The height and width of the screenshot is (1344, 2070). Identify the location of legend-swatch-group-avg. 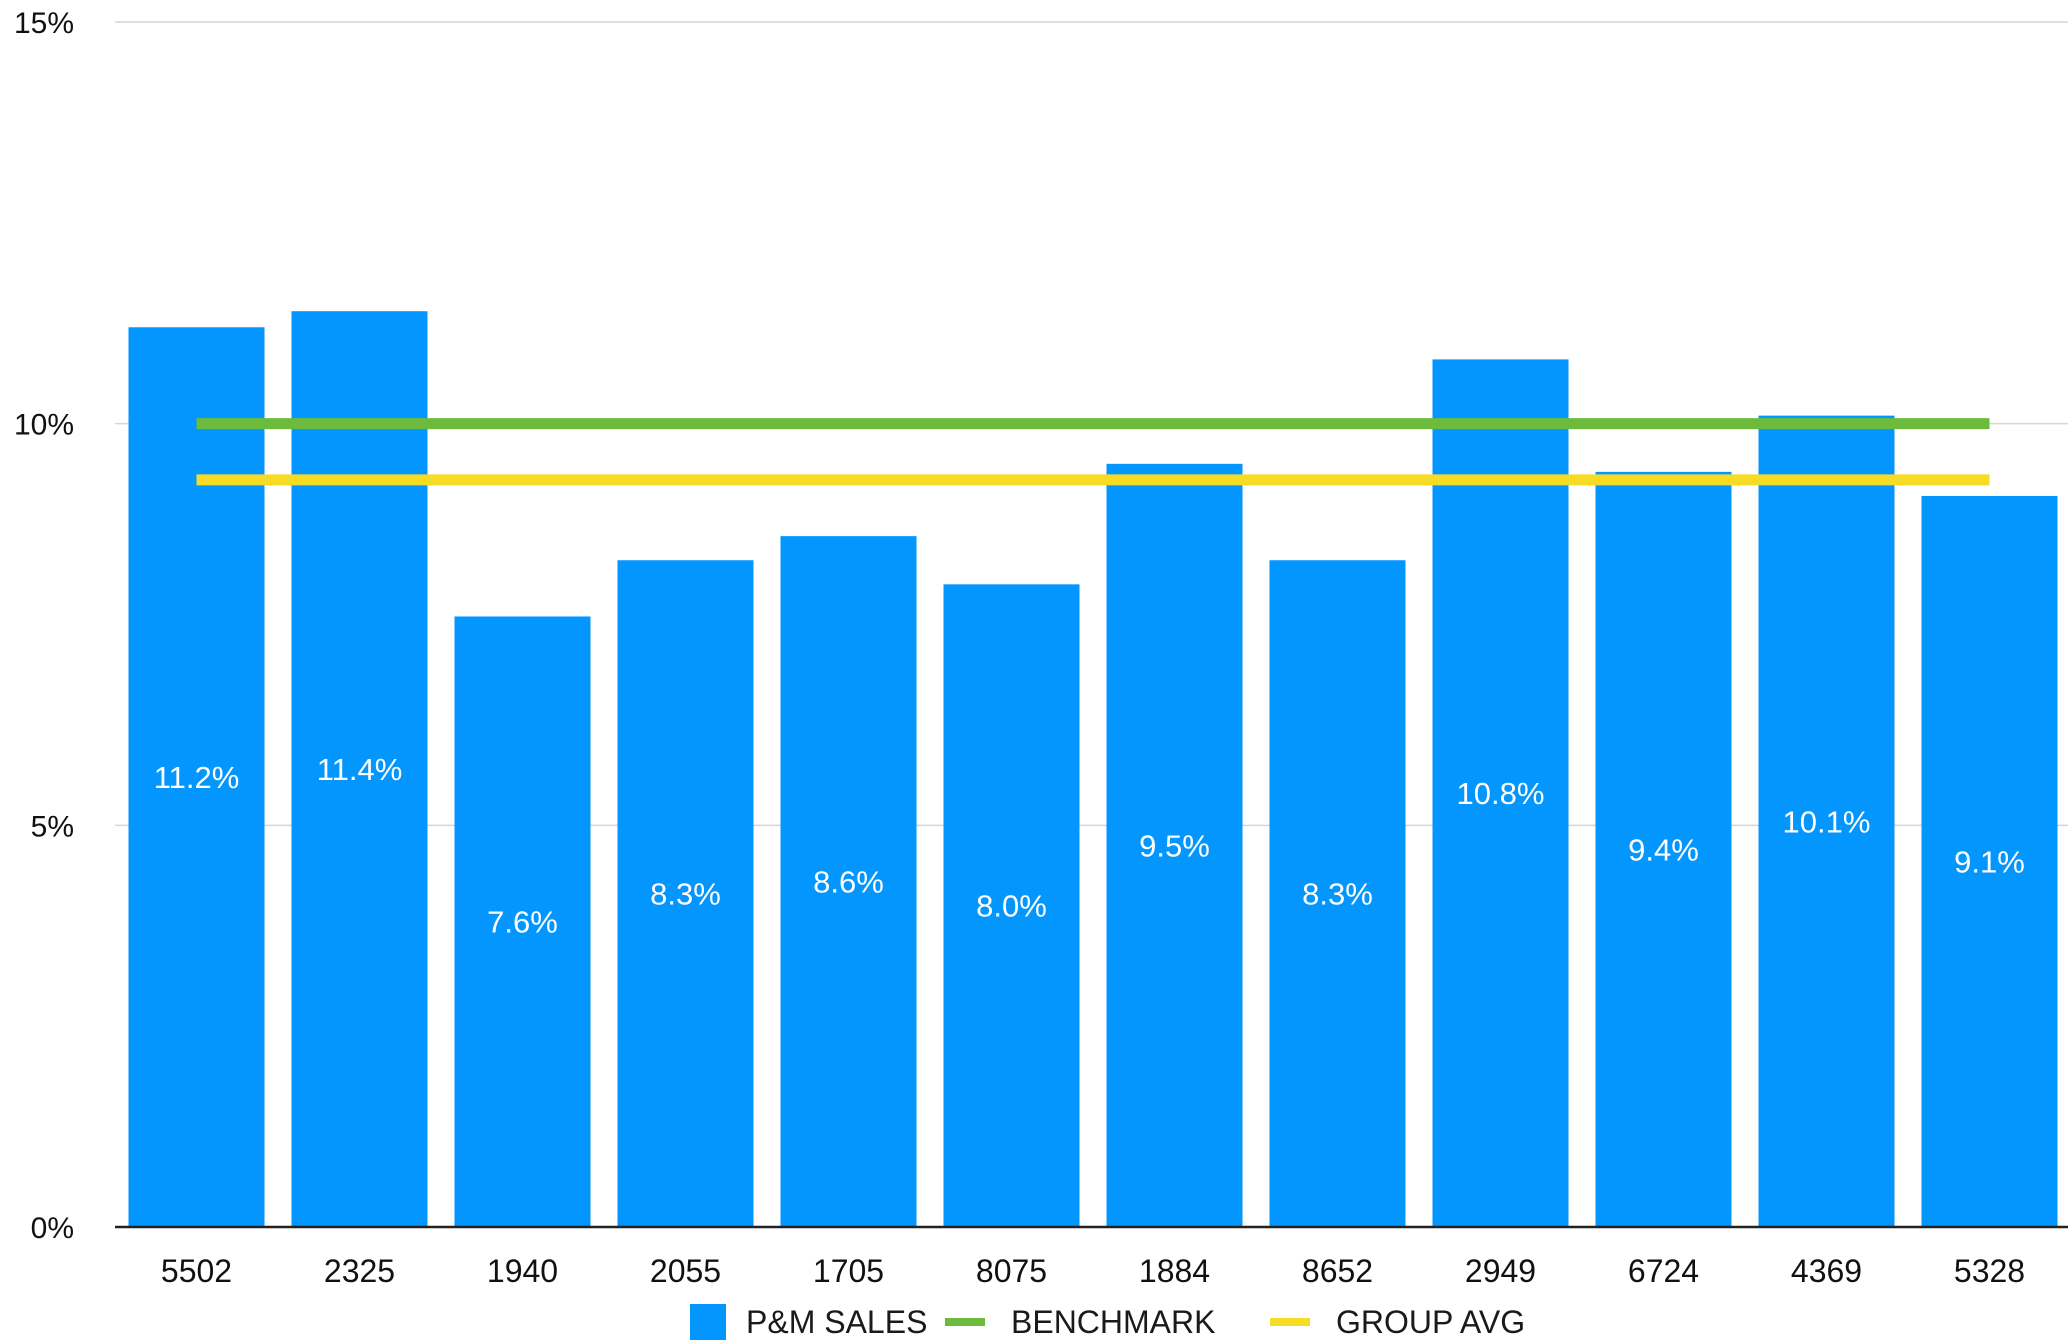
(1290, 1322).